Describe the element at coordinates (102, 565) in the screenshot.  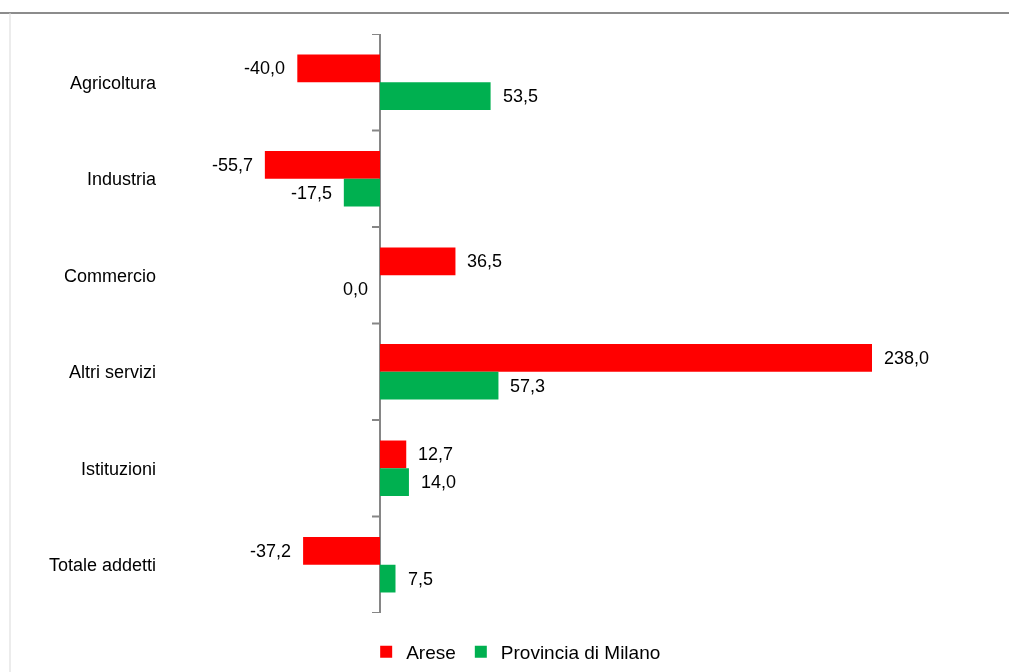
I see `y-tick-label: Totale addetti` at that location.